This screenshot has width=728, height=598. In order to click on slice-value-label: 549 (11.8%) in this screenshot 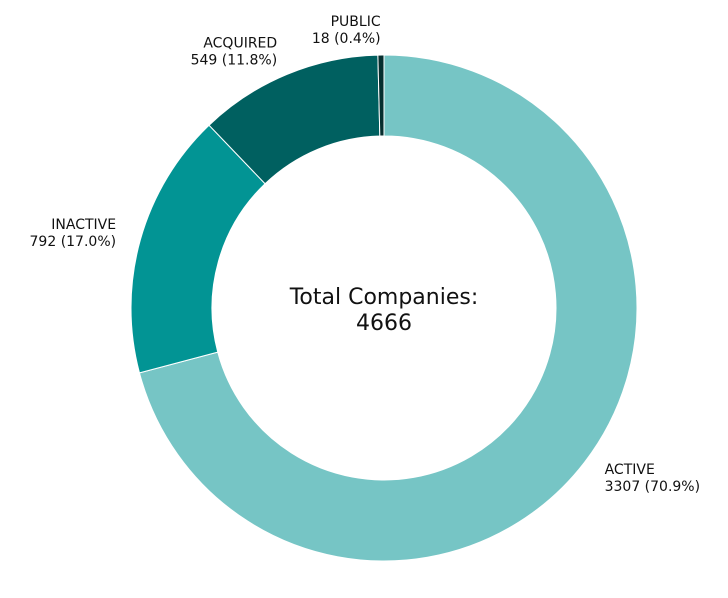, I will do `click(234, 61)`.